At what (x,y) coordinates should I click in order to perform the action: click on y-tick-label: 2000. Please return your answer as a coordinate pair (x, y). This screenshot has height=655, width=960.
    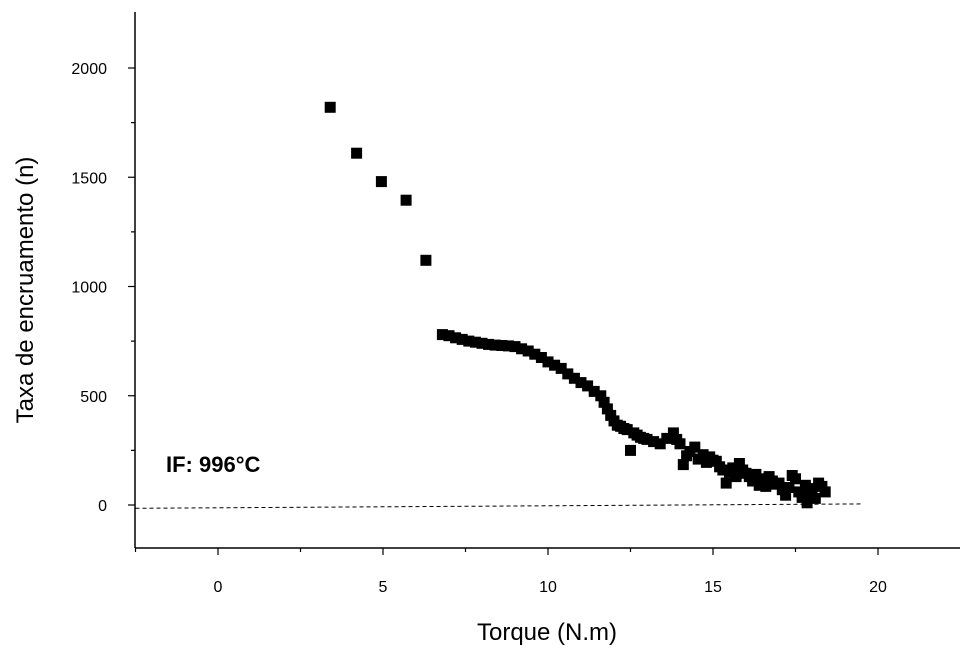
    Looking at the image, I should click on (89, 69).